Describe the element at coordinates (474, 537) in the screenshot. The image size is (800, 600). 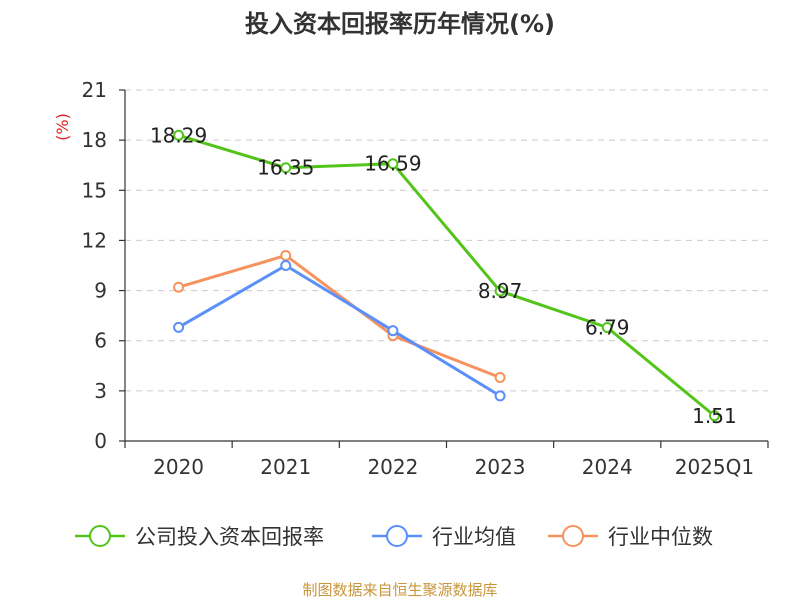
I see `legend-label: 行业均值` at that location.